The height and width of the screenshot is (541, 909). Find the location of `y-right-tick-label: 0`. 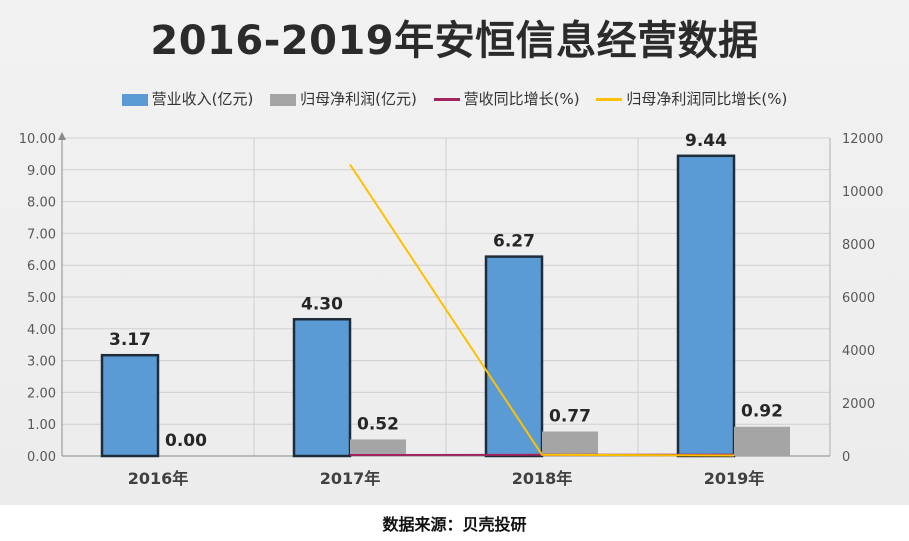

y-right-tick-label: 0 is located at coordinates (846, 457).